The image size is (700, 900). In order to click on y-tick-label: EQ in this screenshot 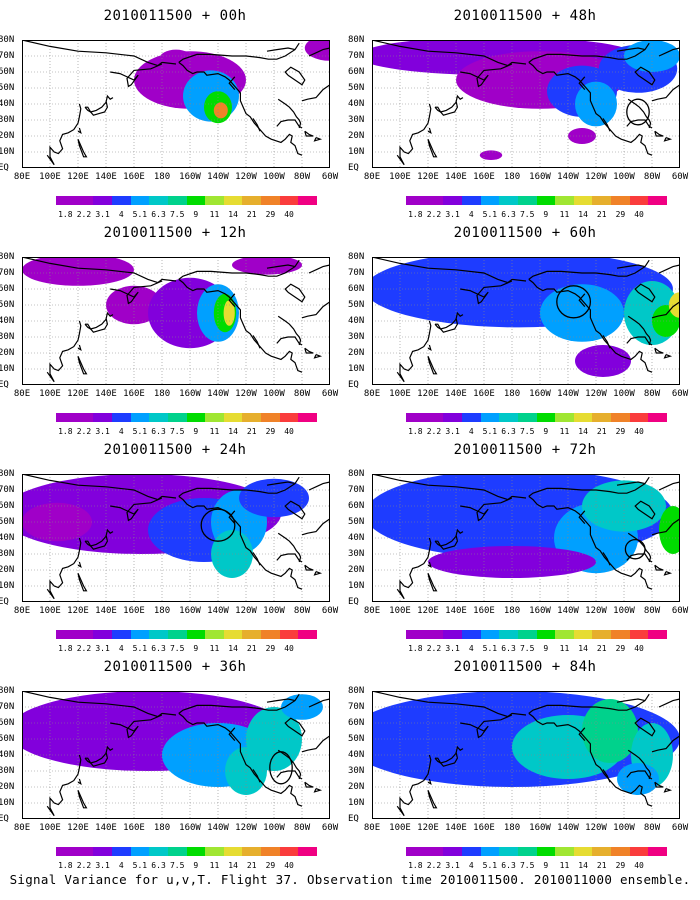, I will do `click(4, 168)`.